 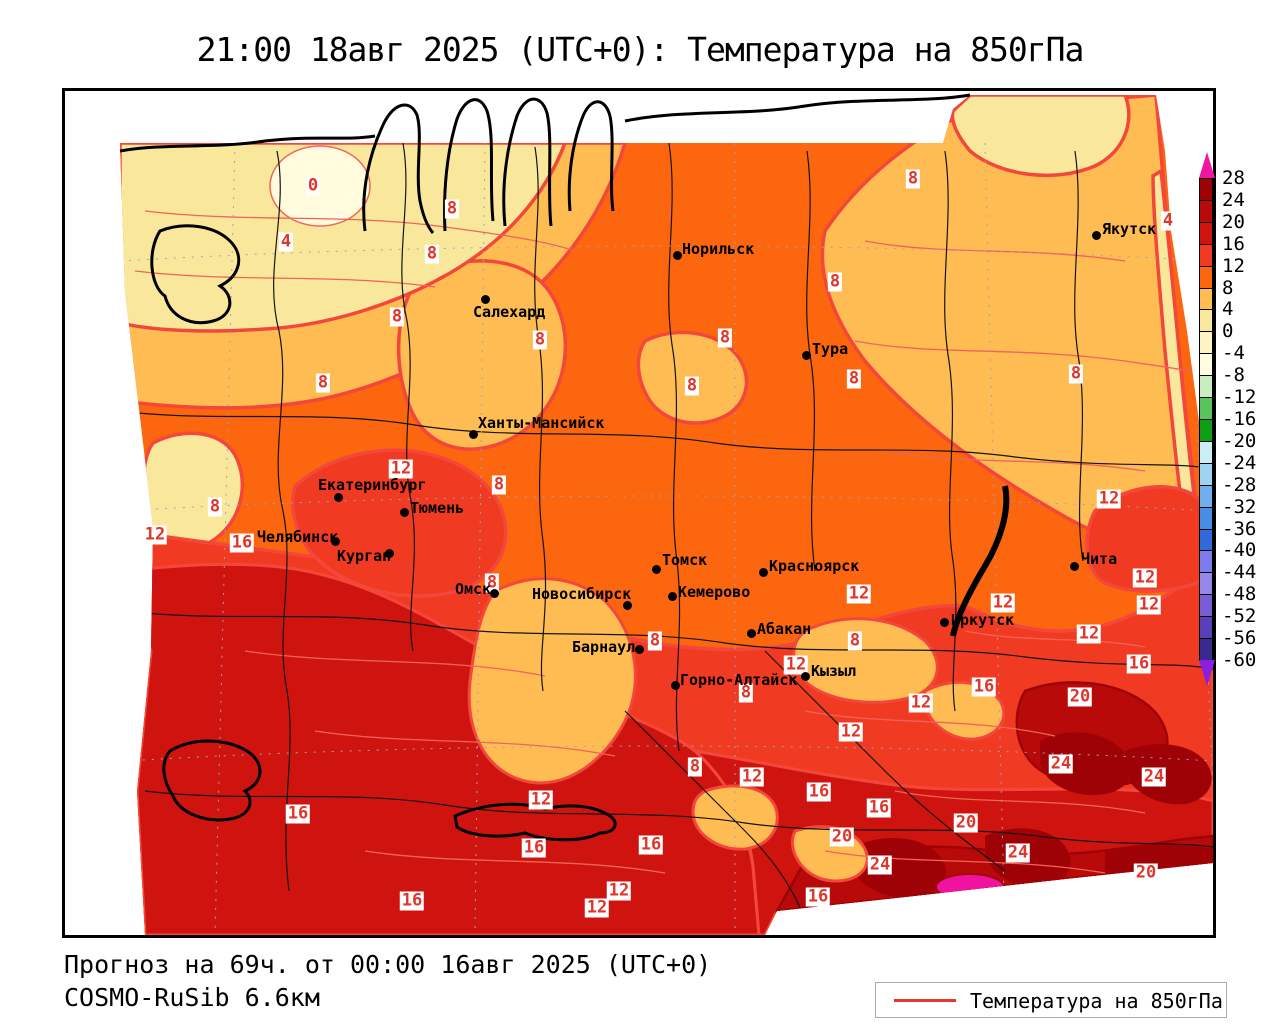 I want to click on band-minus4-0-pocket, so click(x=320, y=186).